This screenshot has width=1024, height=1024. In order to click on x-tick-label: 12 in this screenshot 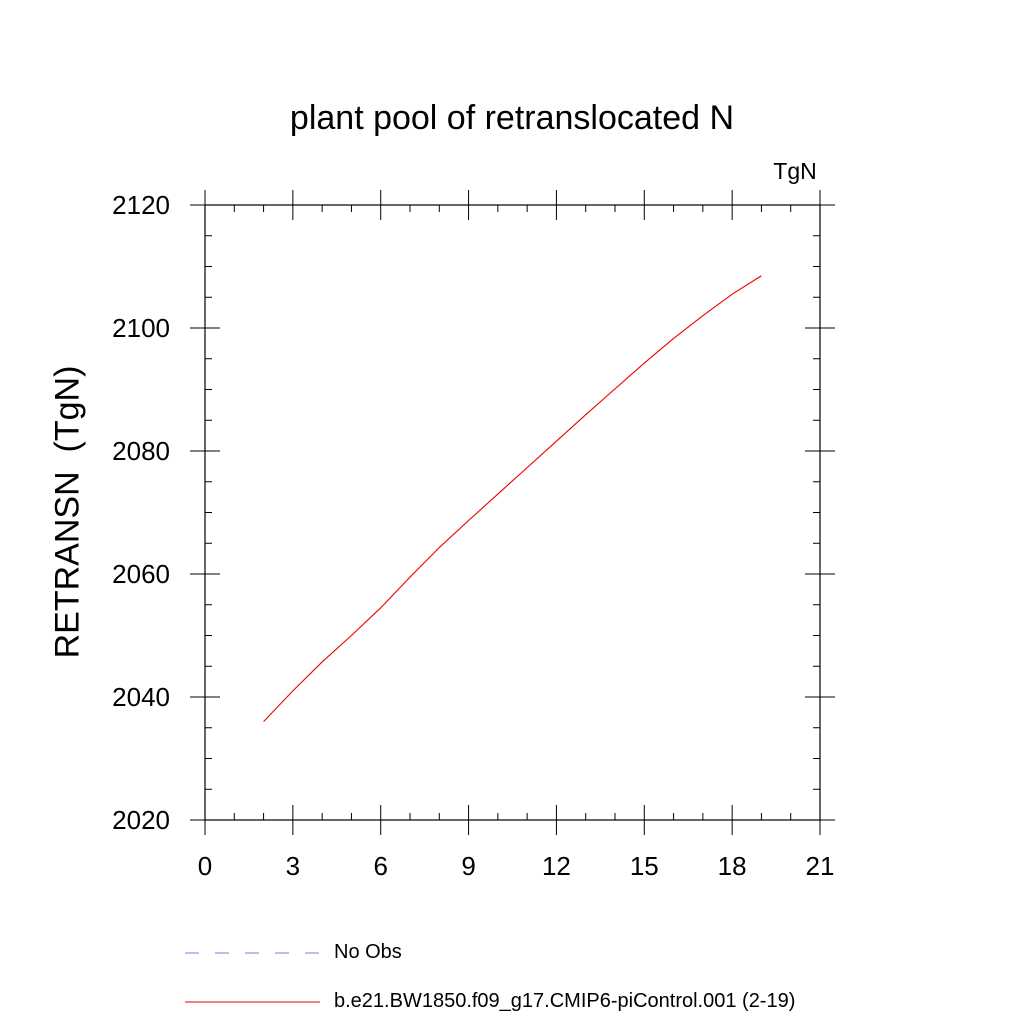, I will do `click(556, 866)`.